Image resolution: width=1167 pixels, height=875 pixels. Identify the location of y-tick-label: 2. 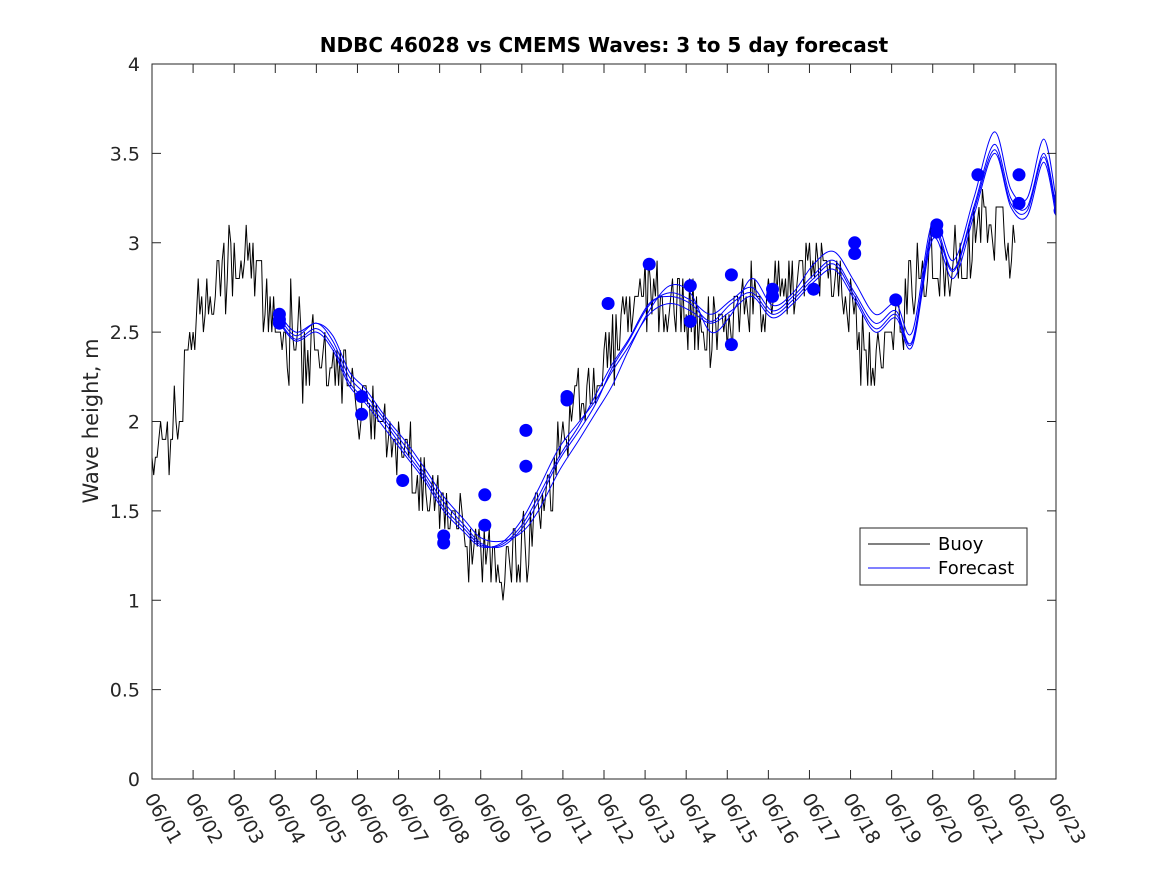
(134, 423).